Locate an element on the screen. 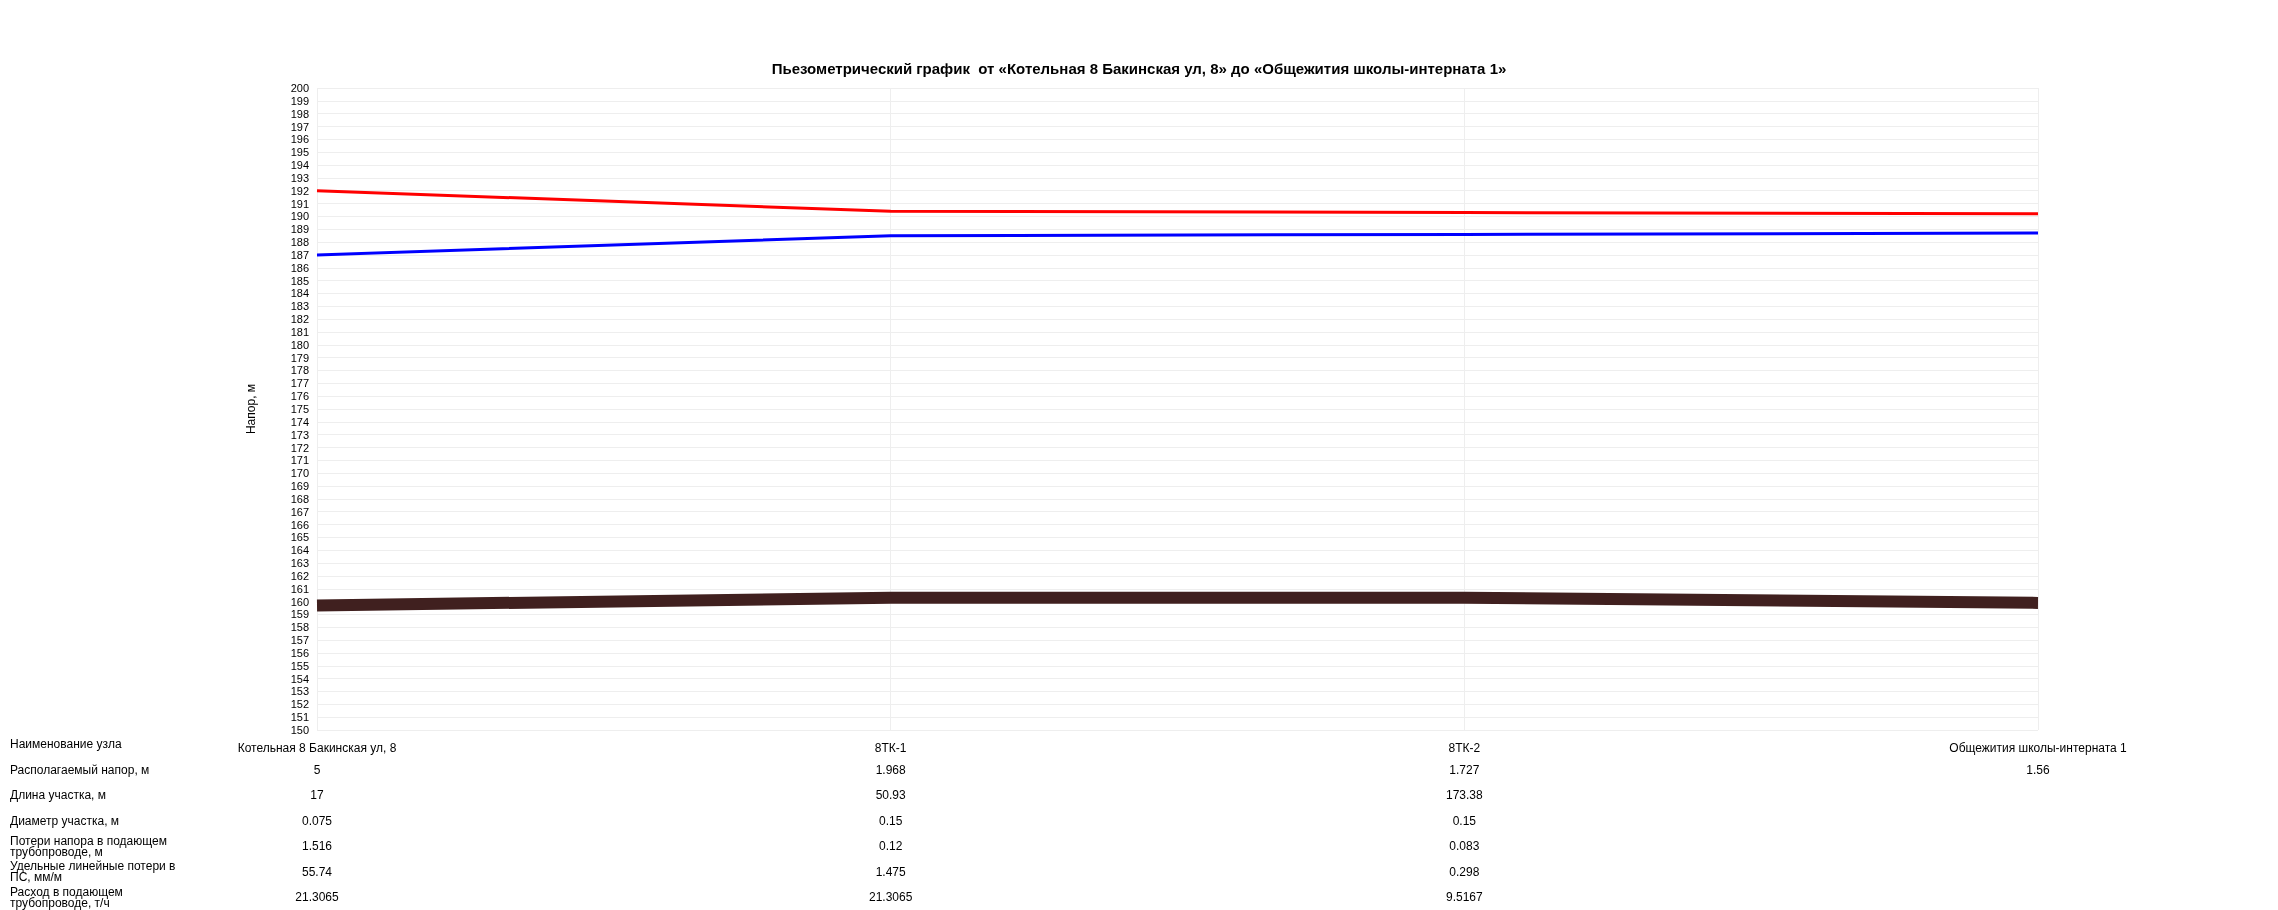  text: 1.475 is located at coordinates (891, 871).